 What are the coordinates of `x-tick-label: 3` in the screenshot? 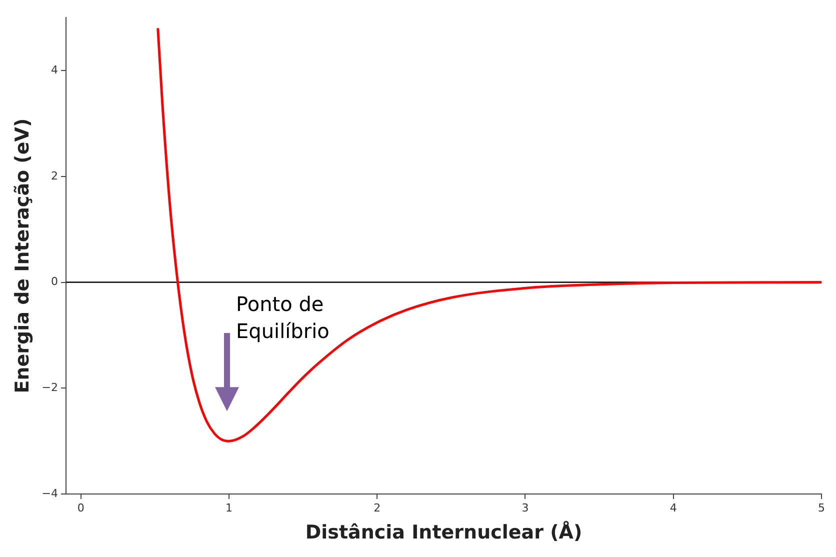 It's located at (525, 507).